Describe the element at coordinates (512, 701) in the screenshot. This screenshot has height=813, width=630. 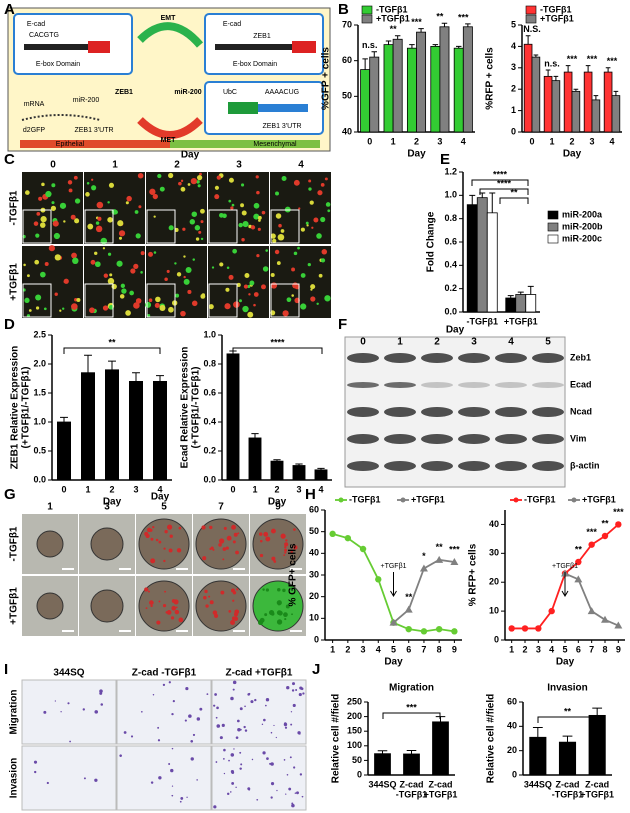
I see `y-tick-label: 60` at that location.